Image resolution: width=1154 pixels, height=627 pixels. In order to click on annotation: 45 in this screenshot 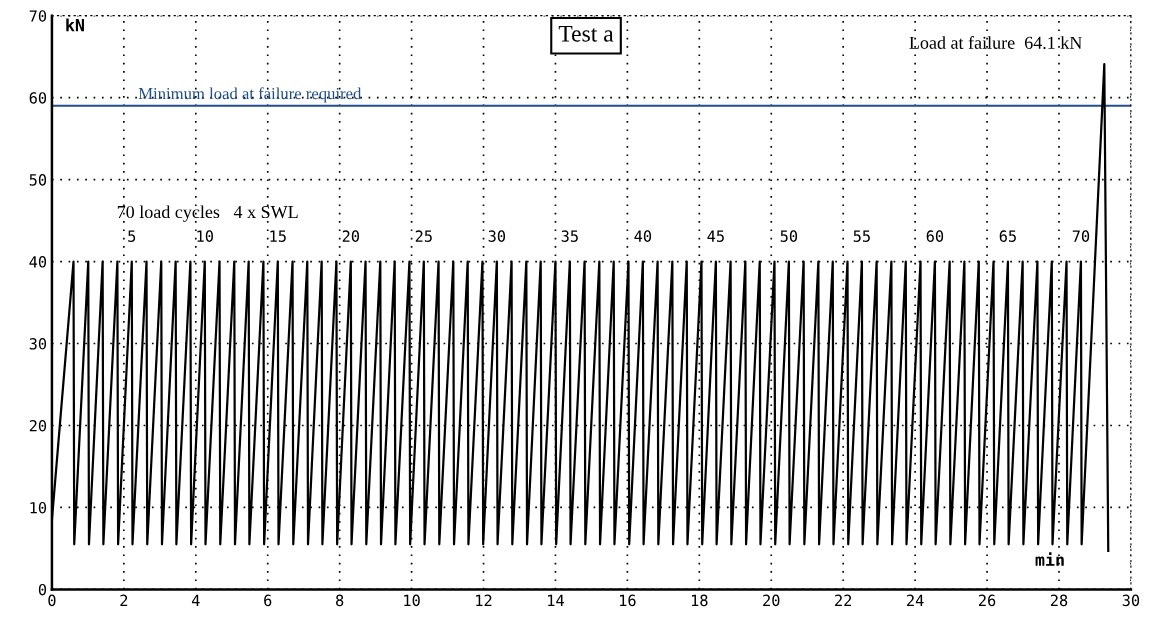, I will do `click(715, 236)`.